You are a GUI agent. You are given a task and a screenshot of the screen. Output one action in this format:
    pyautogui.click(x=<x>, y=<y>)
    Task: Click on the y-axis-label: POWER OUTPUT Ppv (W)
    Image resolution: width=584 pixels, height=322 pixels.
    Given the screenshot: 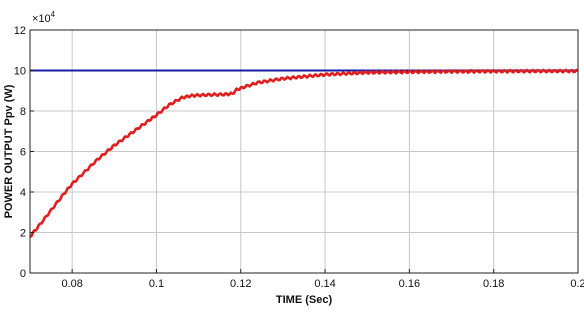 What is the action you would take?
    pyautogui.click(x=9, y=151)
    